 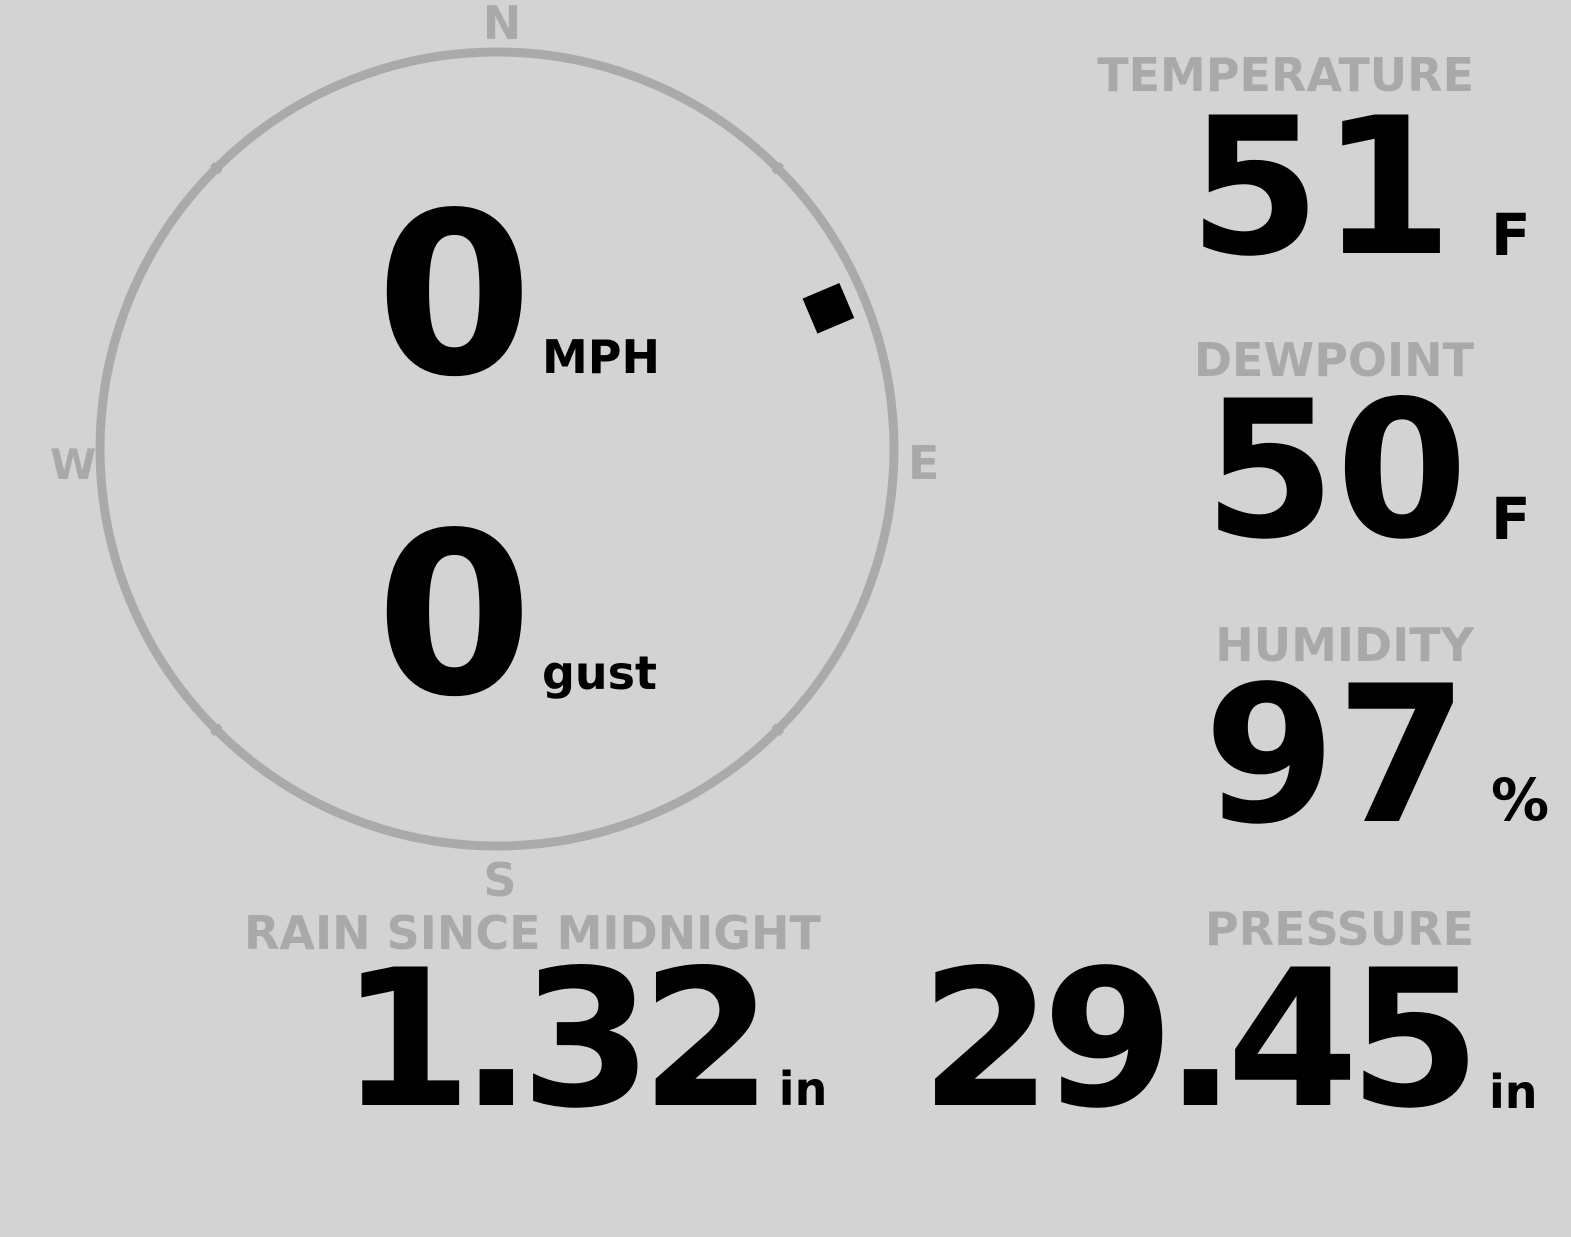 What do you see at coordinates (600, 673) in the screenshot?
I see `wind-gust-unit: gust` at bounding box center [600, 673].